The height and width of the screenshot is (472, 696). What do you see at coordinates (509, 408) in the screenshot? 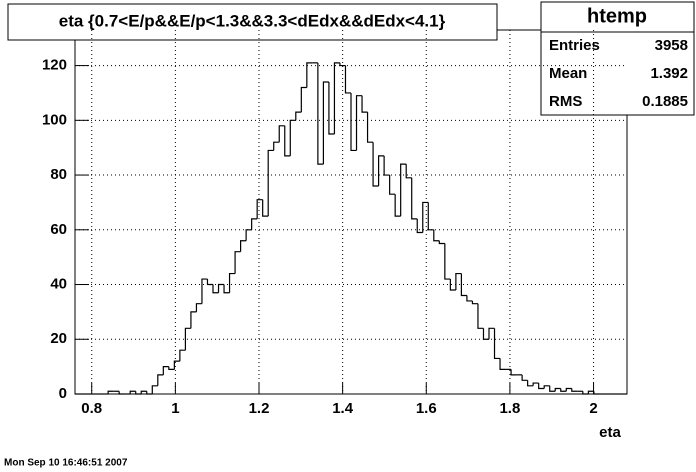
I see `x-tick-label: 1.8` at bounding box center [509, 408].